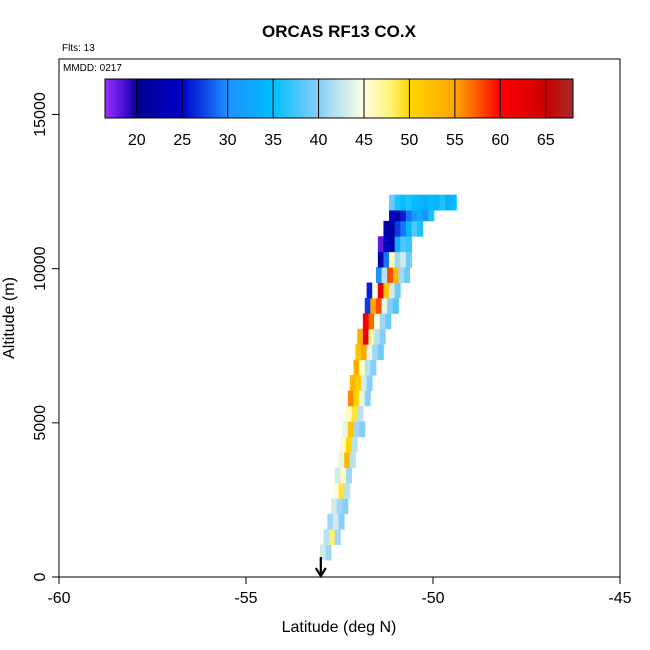 The width and height of the screenshot is (650, 650). Describe the element at coordinates (182, 140) in the screenshot. I see `colorbar-tick-label: 25` at that location.